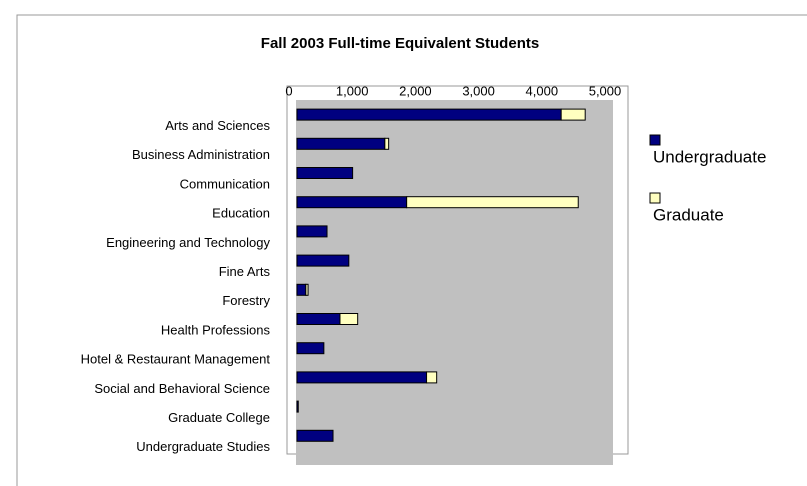  I want to click on y-tick-label: Fine Arts, so click(245, 271).